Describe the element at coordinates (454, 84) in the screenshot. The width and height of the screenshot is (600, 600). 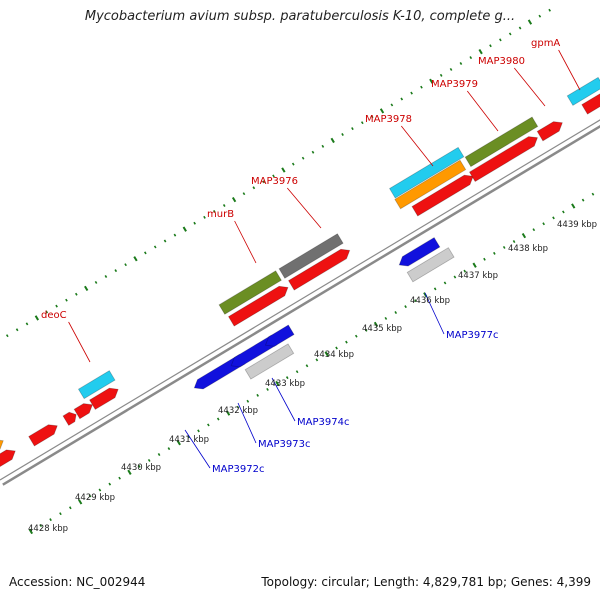
I see `forward-gene-label: MAP3979` at that location.